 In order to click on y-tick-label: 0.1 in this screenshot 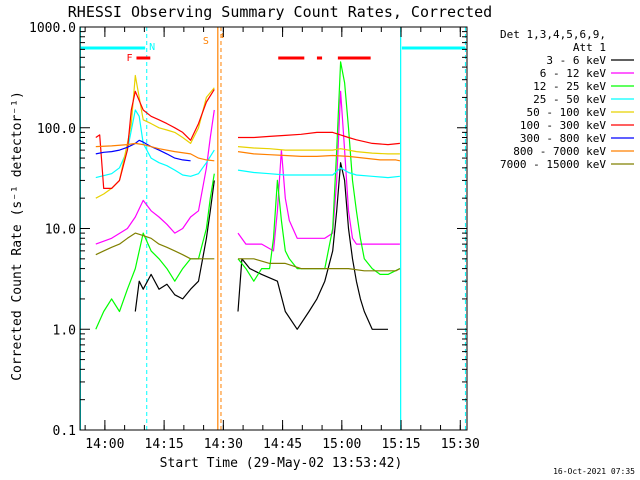, I will do `click(64, 431)`.